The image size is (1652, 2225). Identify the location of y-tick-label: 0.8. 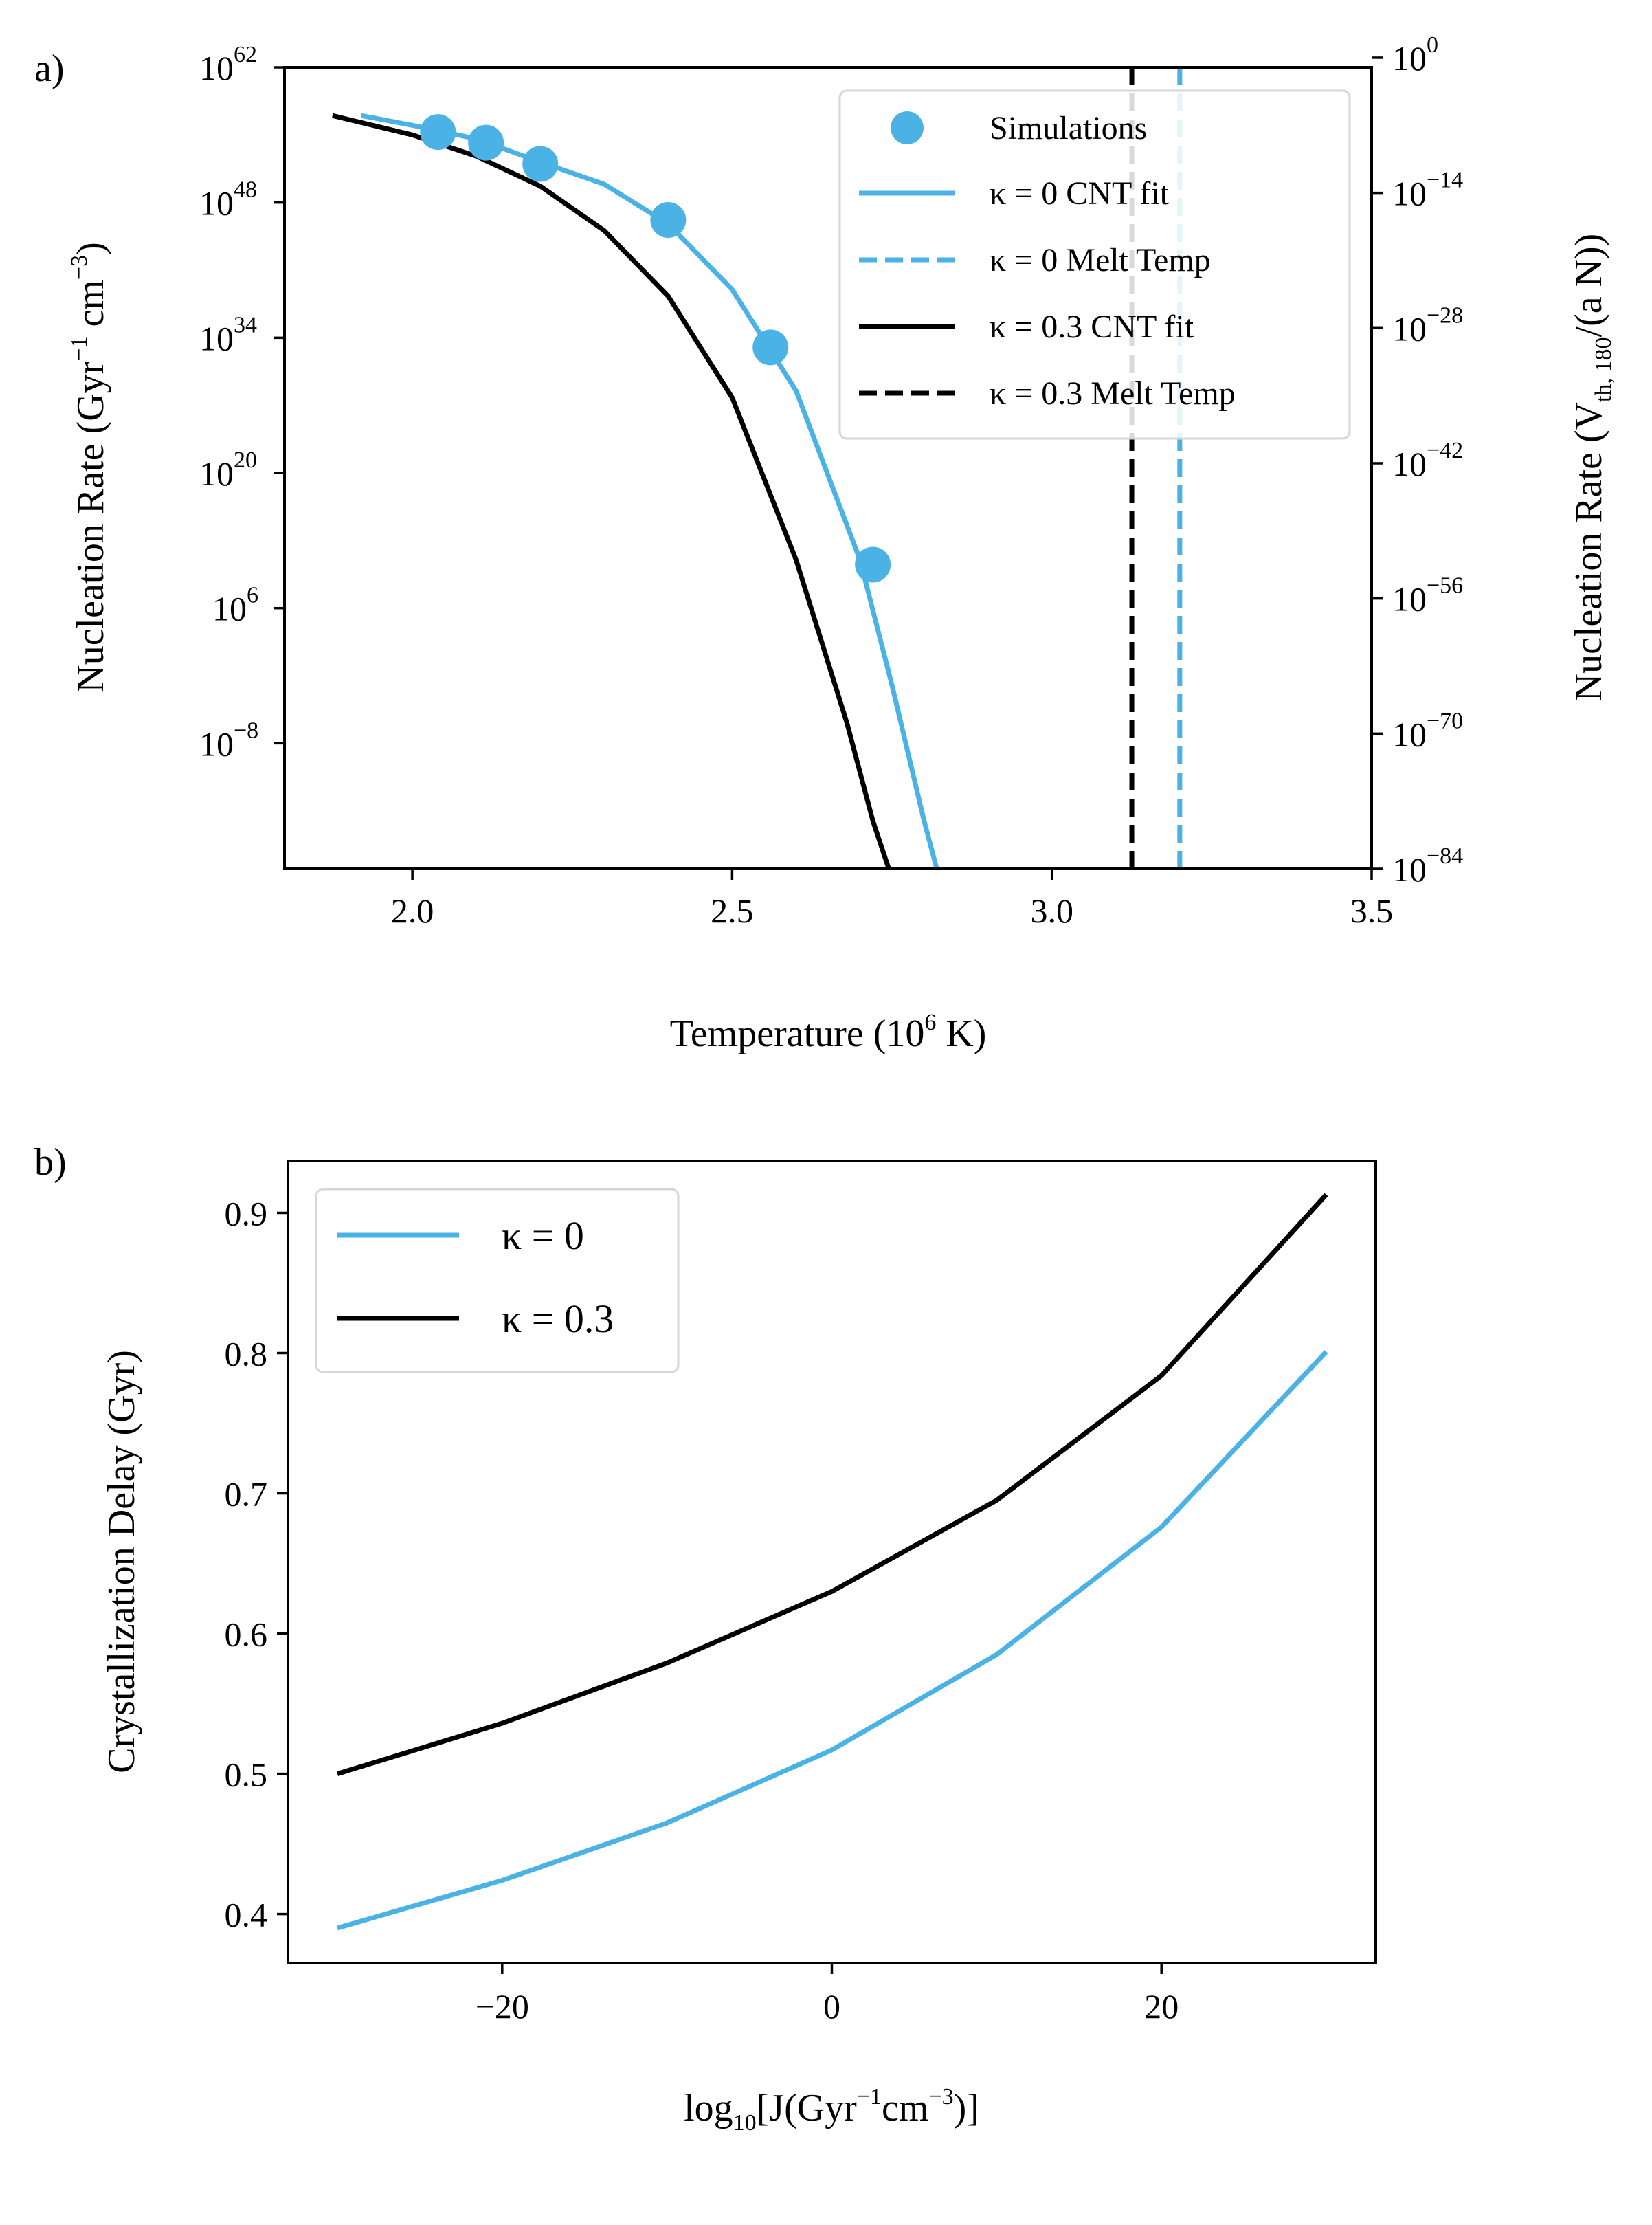
(246, 1354).